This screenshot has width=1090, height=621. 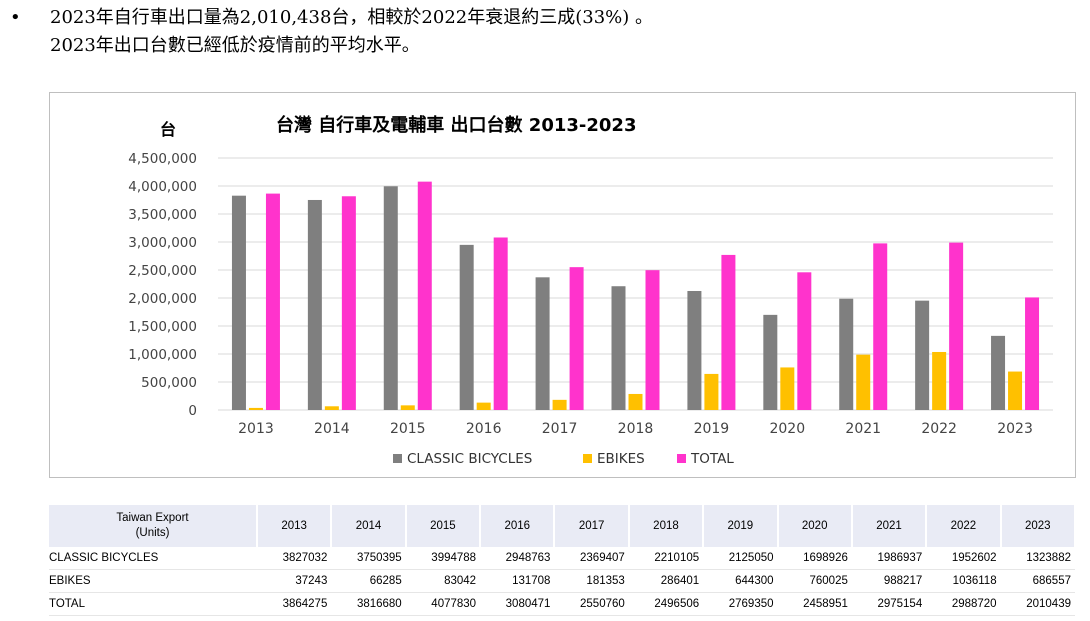 I want to click on table-cell: 2210105, so click(x=666, y=558).